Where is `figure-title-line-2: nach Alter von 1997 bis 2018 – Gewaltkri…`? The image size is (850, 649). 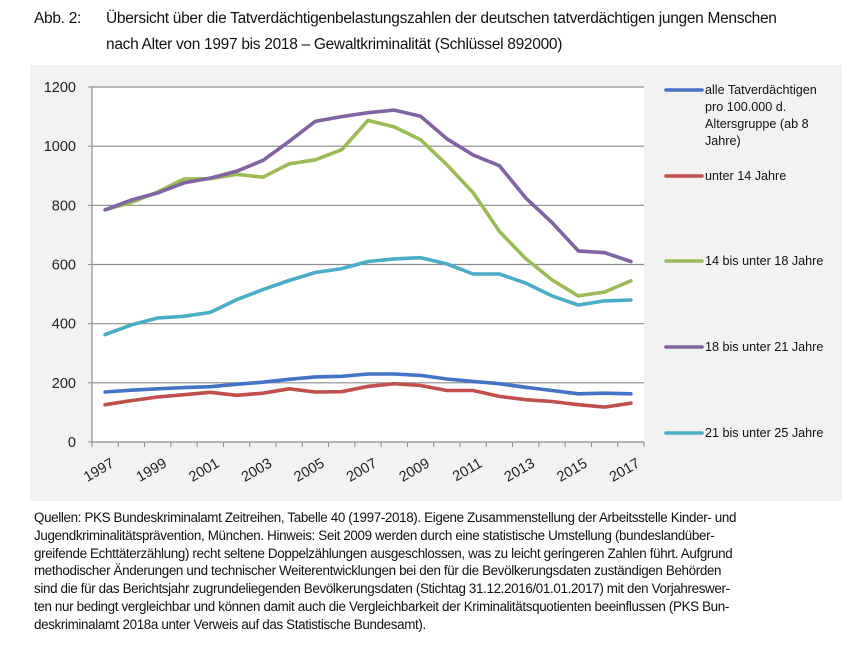
figure-title-line-2: nach Alter von 1997 bis 2018 – Gewaltkri… is located at coordinates (334, 44).